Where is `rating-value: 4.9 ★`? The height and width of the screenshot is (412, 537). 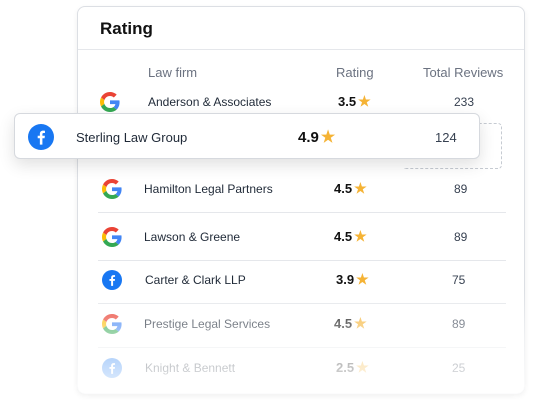 rating-value: 4.9 ★ is located at coordinates (317, 137).